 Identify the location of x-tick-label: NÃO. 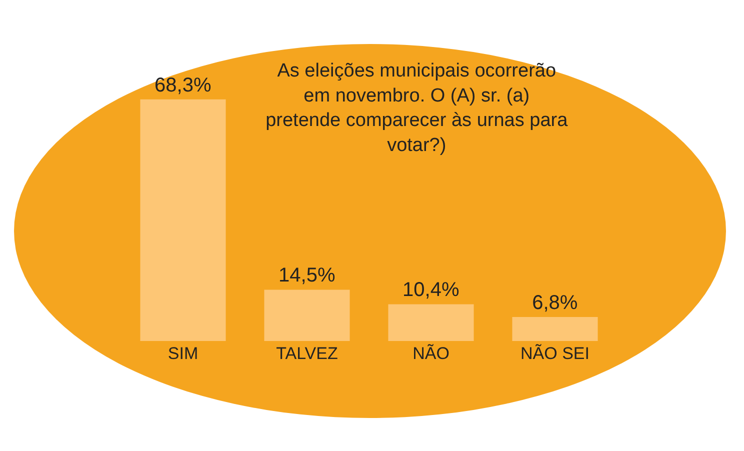
(431, 353).